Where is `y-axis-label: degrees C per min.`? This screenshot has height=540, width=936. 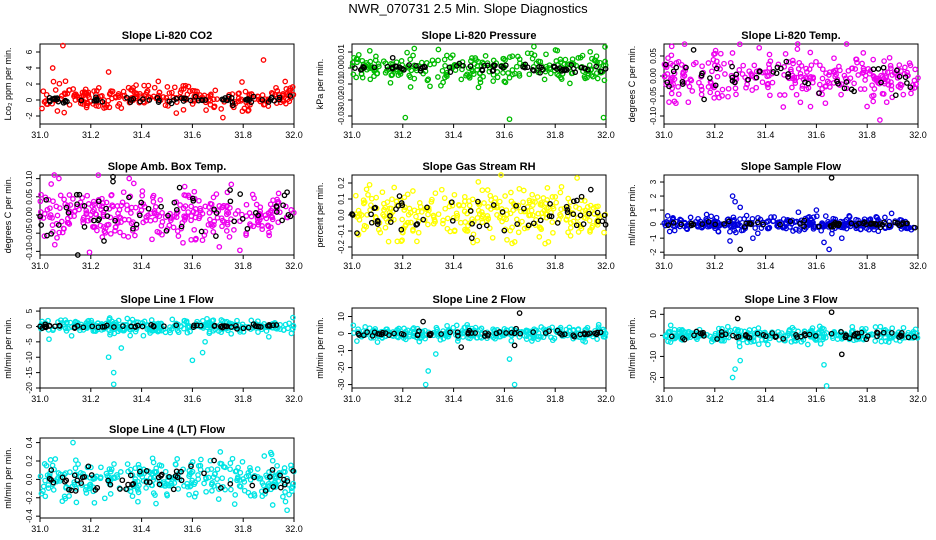 y-axis-label: degrees C per min. is located at coordinates (8, 215).